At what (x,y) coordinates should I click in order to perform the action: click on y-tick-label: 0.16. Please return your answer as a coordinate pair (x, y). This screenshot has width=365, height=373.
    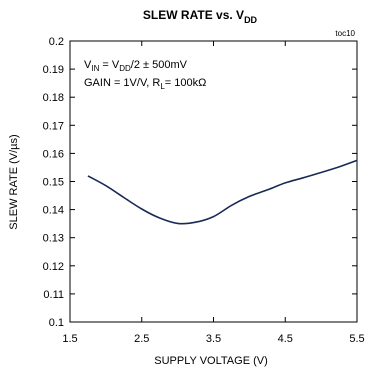
    Looking at the image, I should click on (53, 154).